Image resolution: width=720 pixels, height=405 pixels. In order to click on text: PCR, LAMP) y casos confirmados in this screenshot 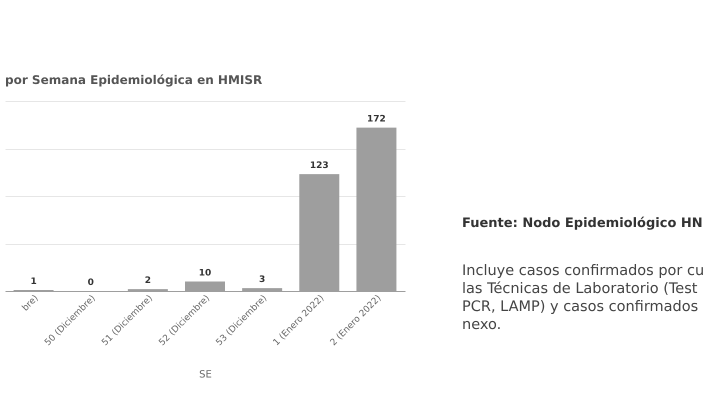, I will do `click(580, 307)`.